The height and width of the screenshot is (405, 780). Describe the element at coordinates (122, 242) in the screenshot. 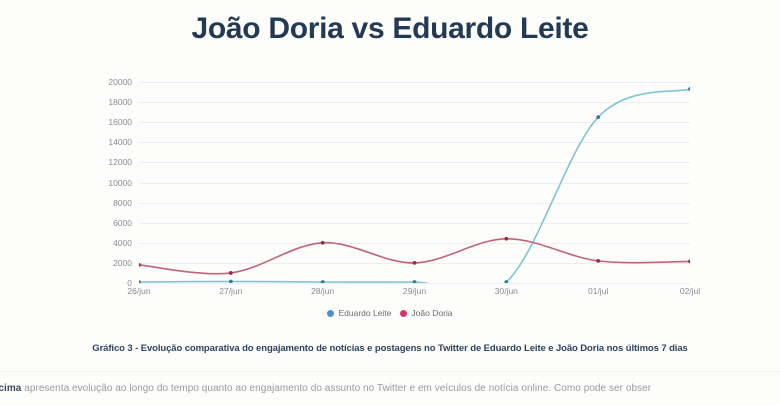

I see `y-axis-tick-label: 4000` at that location.